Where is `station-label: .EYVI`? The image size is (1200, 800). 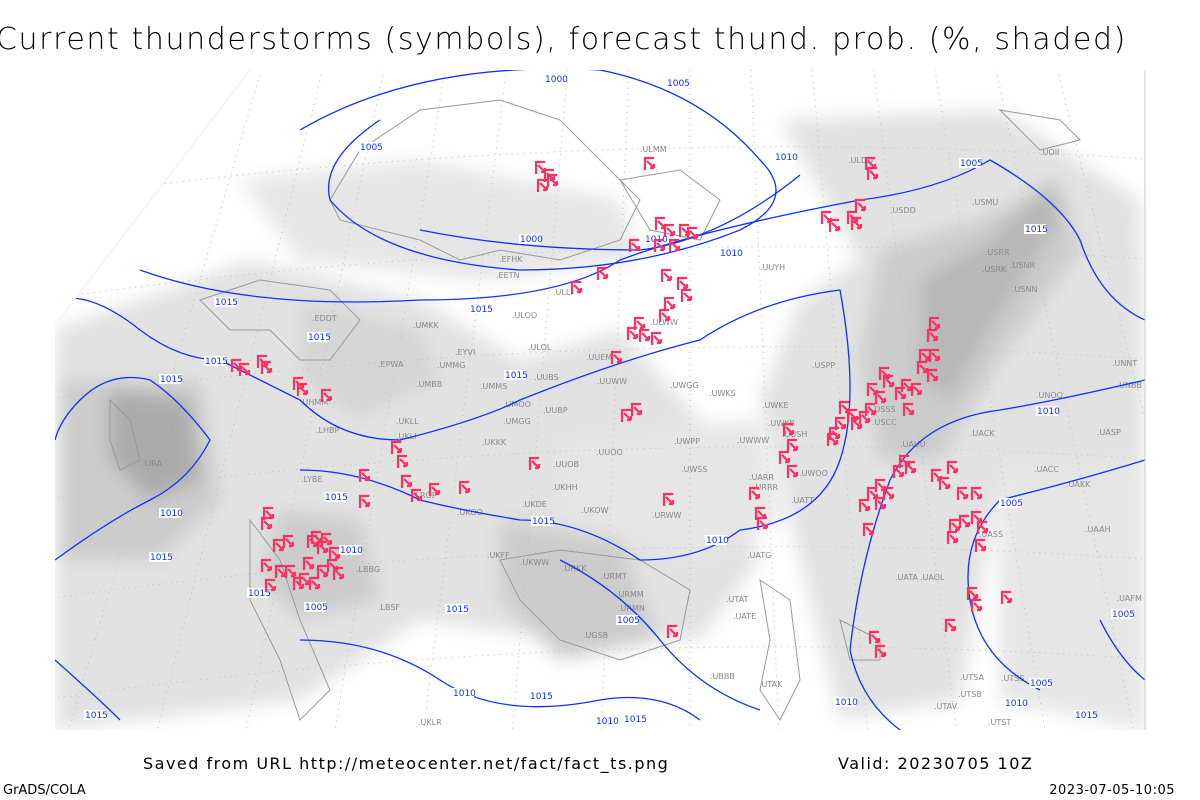
station-label: .EYVI is located at coordinates (465, 352).